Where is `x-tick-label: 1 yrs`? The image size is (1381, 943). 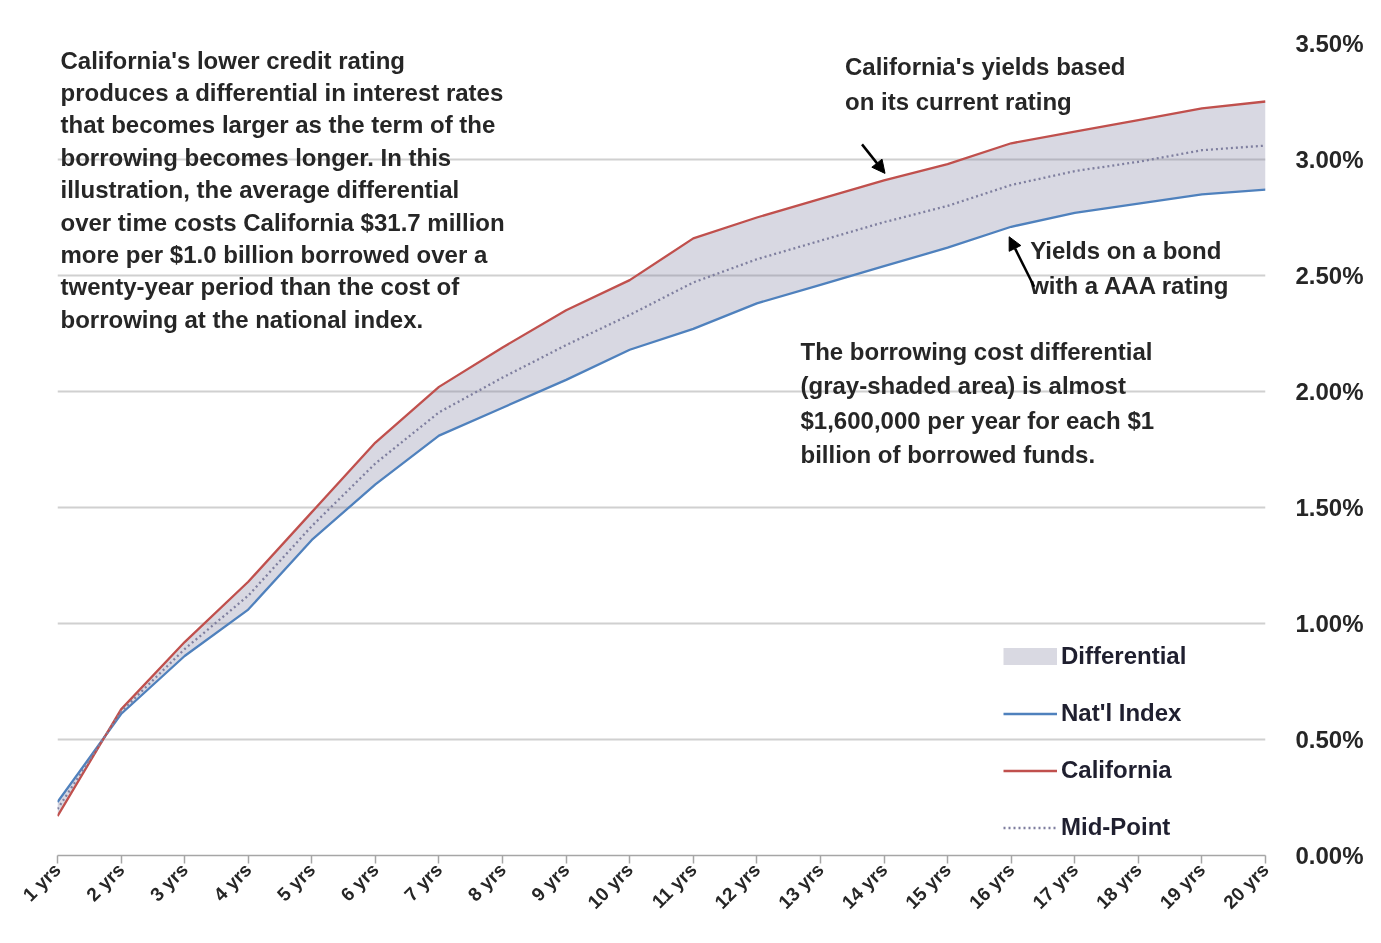
x-tick-label: 1 yrs is located at coordinates (41, 882).